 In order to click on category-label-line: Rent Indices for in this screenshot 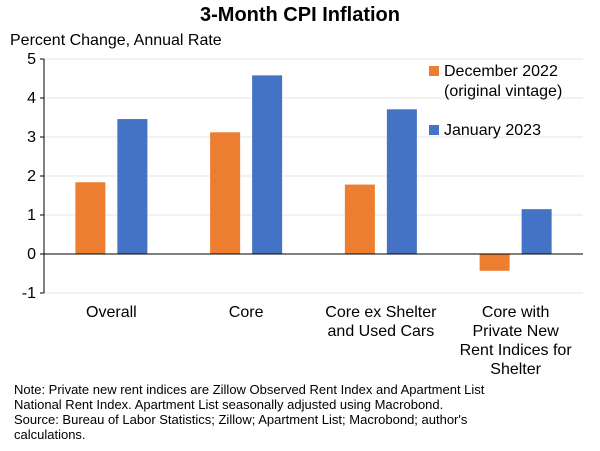, I will do `click(516, 350)`.